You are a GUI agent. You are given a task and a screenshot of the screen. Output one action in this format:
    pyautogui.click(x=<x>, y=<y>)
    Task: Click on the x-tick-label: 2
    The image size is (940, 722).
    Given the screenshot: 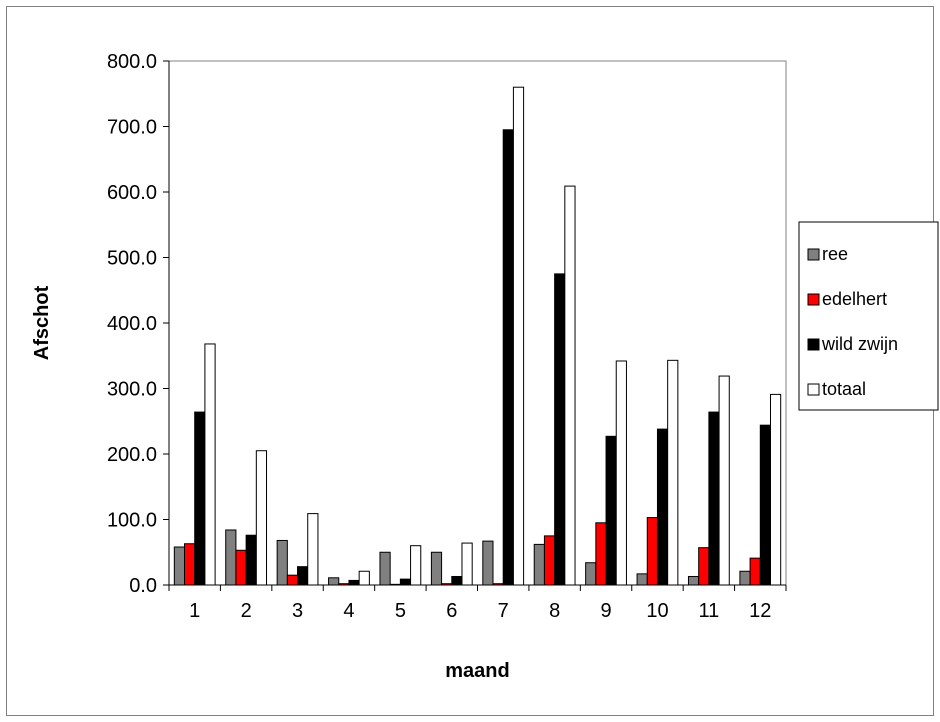 What is the action you would take?
    pyautogui.click(x=246, y=611)
    